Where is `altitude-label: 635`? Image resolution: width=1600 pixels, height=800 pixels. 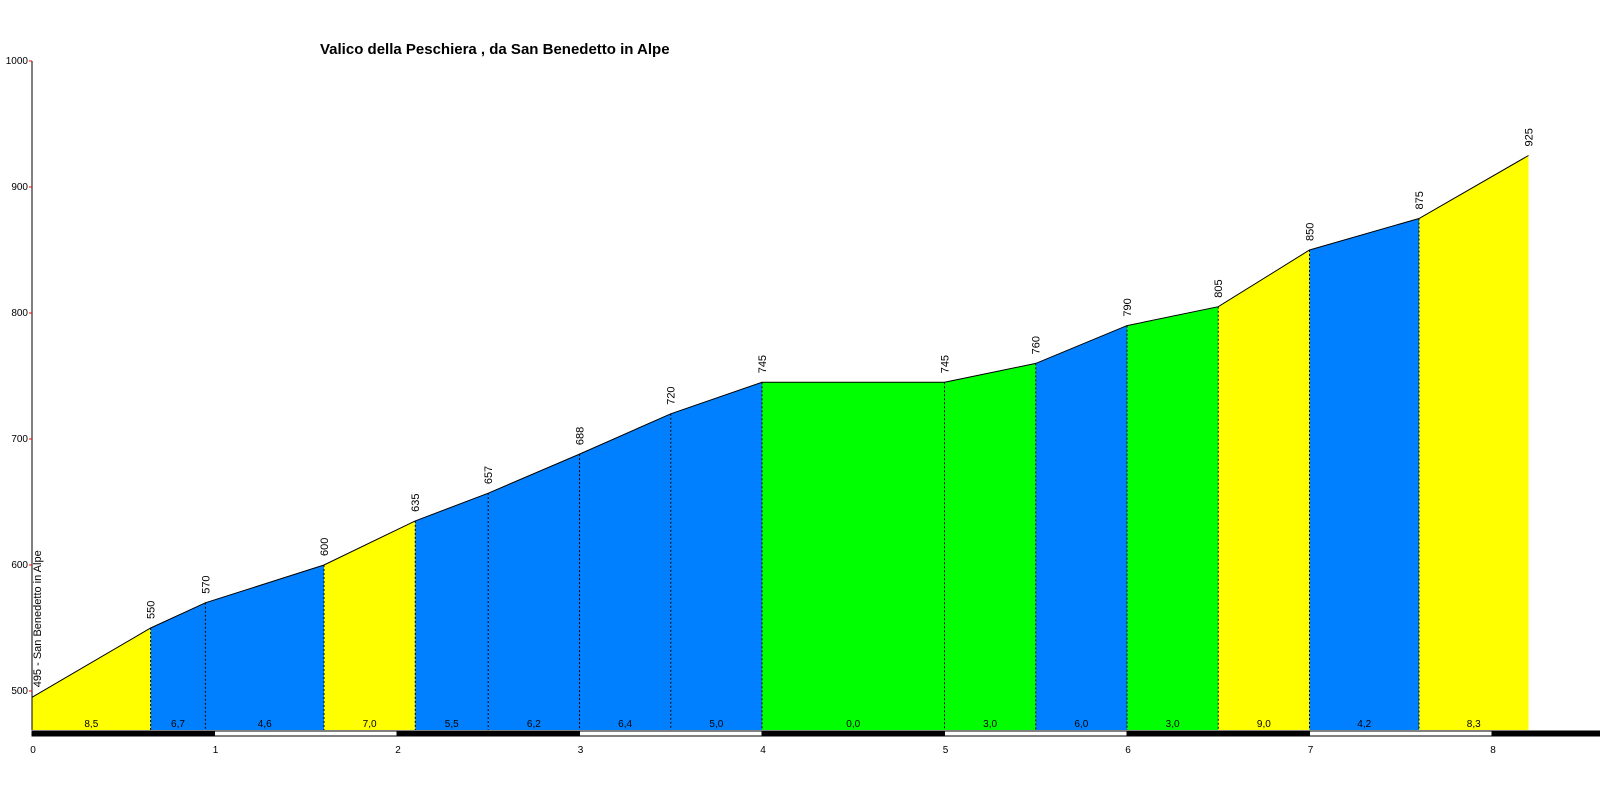
altitude-label: 635 is located at coordinates (416, 503).